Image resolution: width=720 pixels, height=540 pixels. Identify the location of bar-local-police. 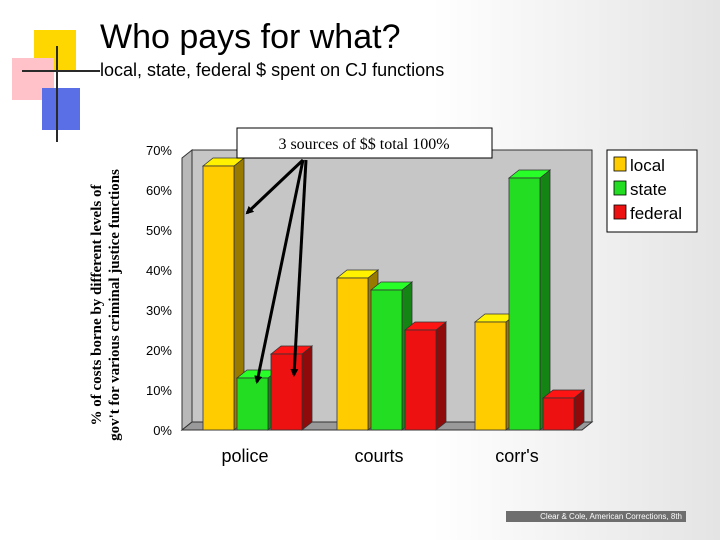
(223, 294).